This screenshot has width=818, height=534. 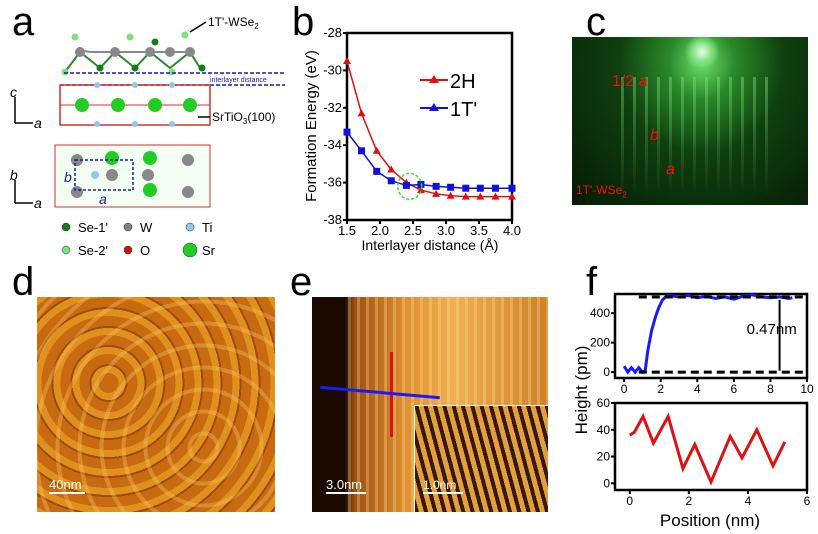 What do you see at coordinates (38, 123) in the screenshot?
I see `svg-text: a` at bounding box center [38, 123].